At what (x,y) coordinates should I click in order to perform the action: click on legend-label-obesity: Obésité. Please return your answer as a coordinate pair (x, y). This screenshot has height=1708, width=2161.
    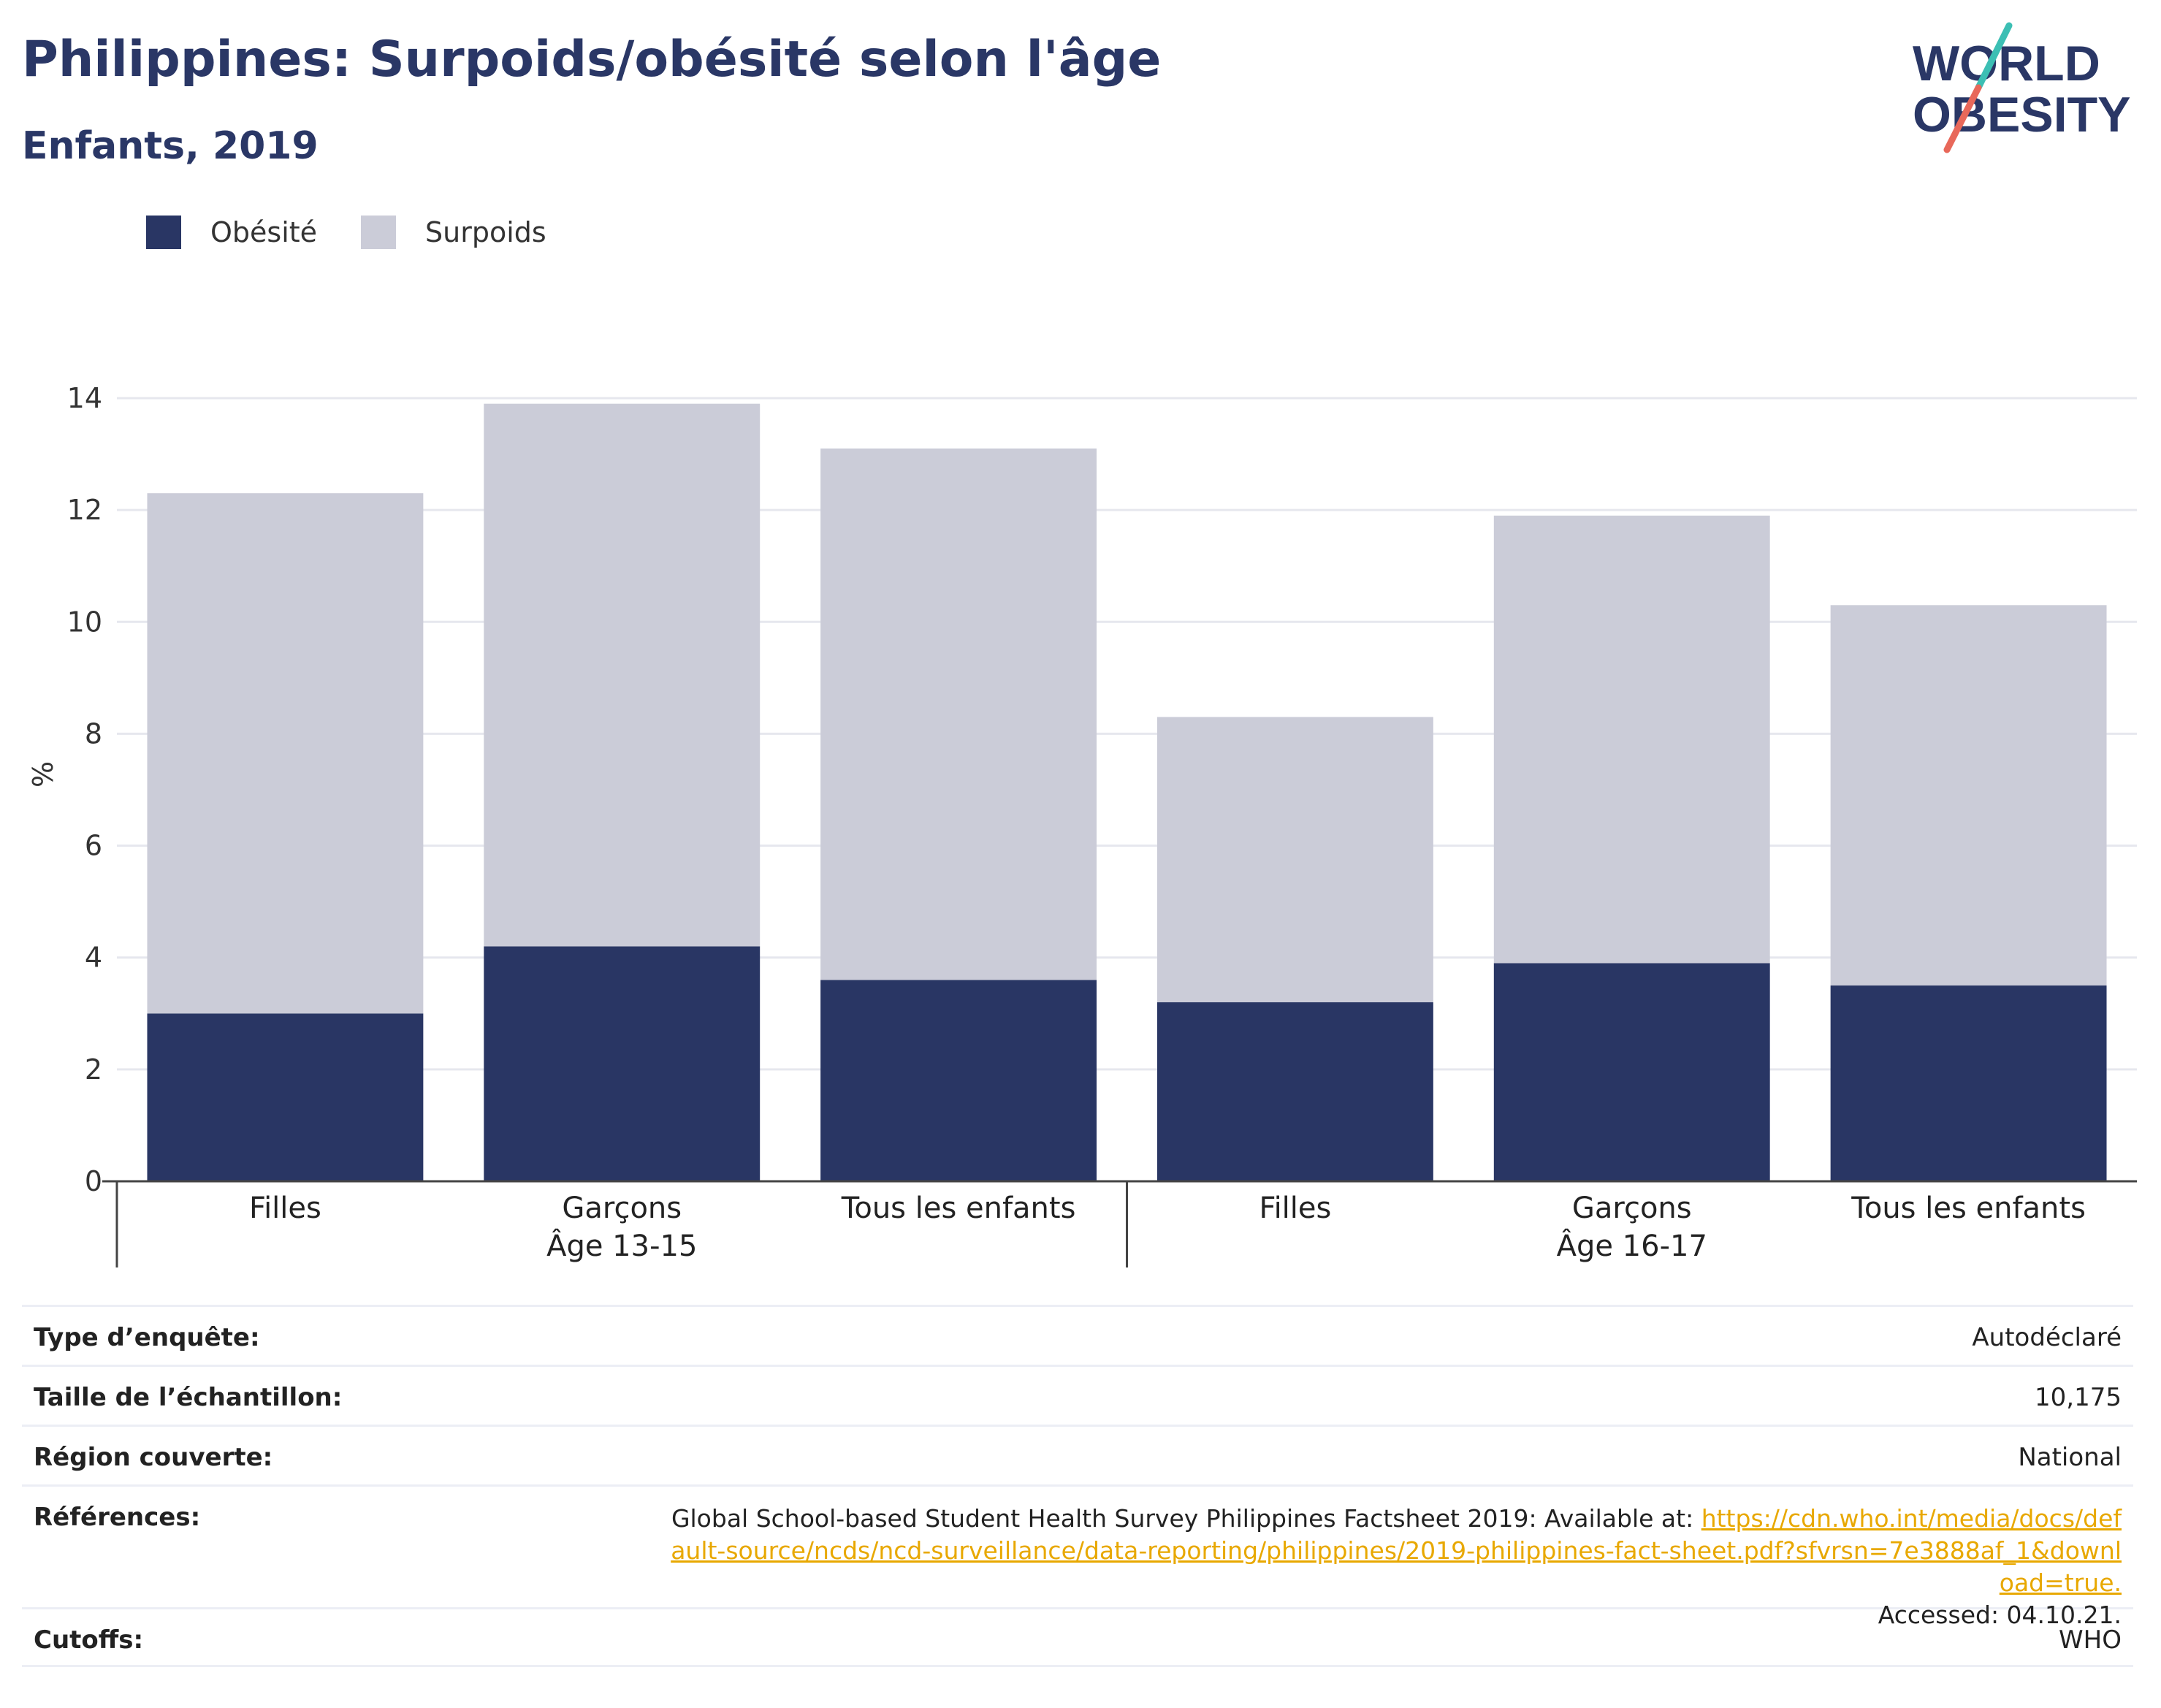
    Looking at the image, I should click on (264, 232).